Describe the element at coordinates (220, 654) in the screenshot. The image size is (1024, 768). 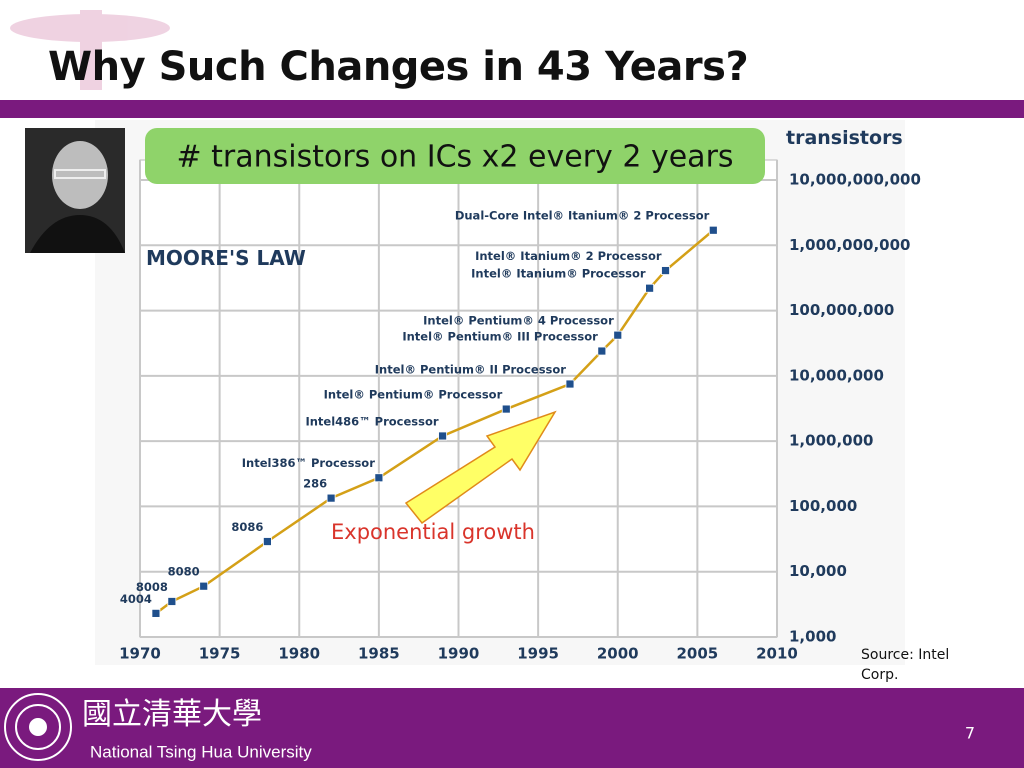
I see `x-tick-label: 1975` at that location.